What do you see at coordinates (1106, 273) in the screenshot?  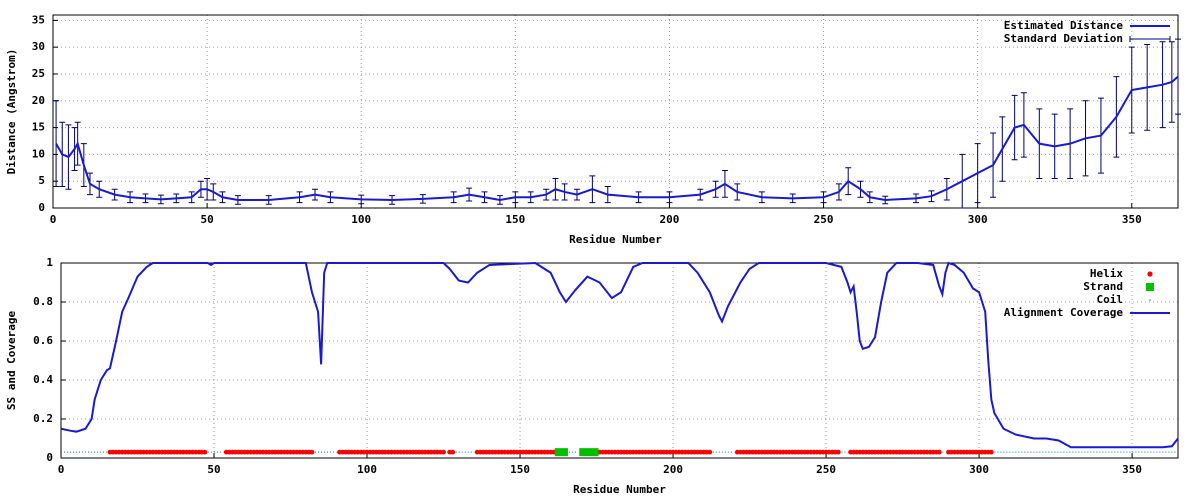 I see `legend-label: Helix` at bounding box center [1106, 273].